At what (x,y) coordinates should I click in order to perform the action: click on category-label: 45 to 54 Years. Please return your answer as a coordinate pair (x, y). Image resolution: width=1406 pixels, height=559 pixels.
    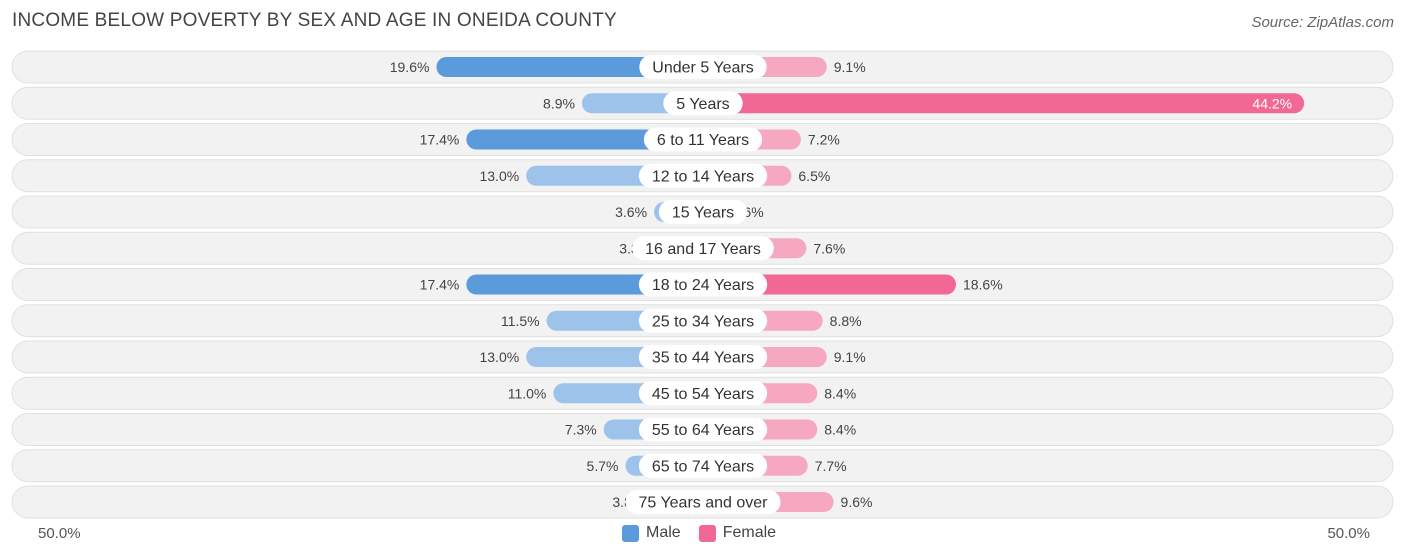
    Looking at the image, I should click on (703, 394).